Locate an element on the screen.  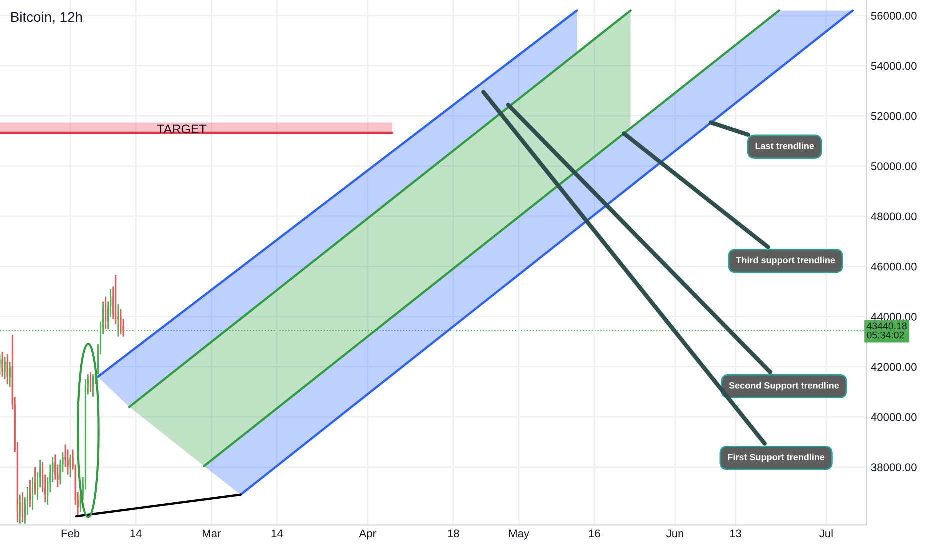
text: Bitcoin, 12h is located at coordinates (47, 18).